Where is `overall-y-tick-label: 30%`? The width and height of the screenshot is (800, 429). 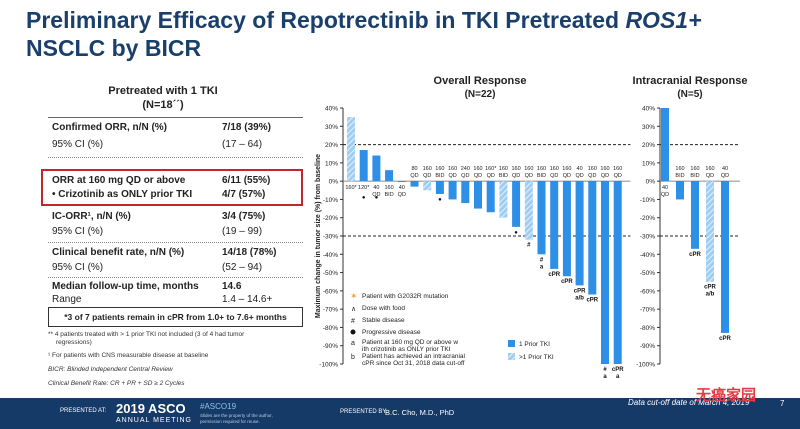
overall-y-tick-label: 30% is located at coordinates (331, 127).